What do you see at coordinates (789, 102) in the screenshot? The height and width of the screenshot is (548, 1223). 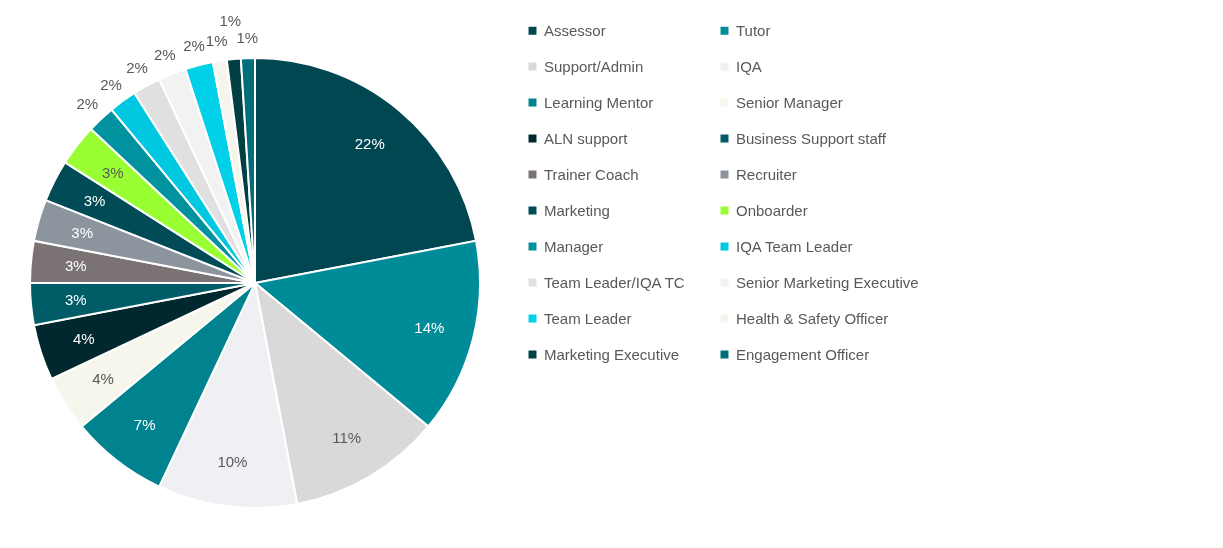 I see `legend-label: Senior Manager` at bounding box center [789, 102].